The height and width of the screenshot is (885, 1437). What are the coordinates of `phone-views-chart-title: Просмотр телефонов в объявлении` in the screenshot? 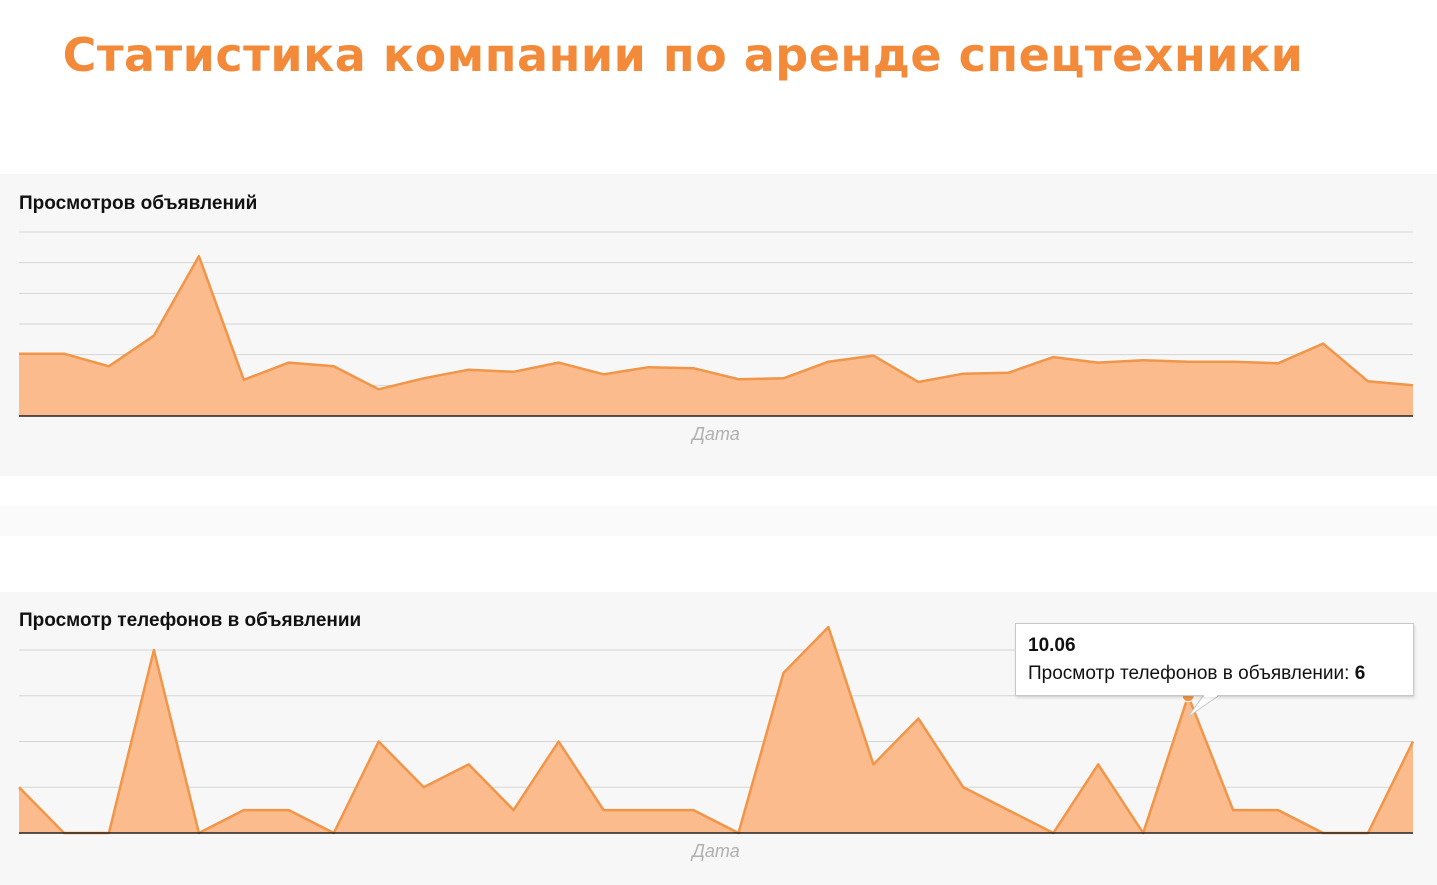 It's located at (190, 620).